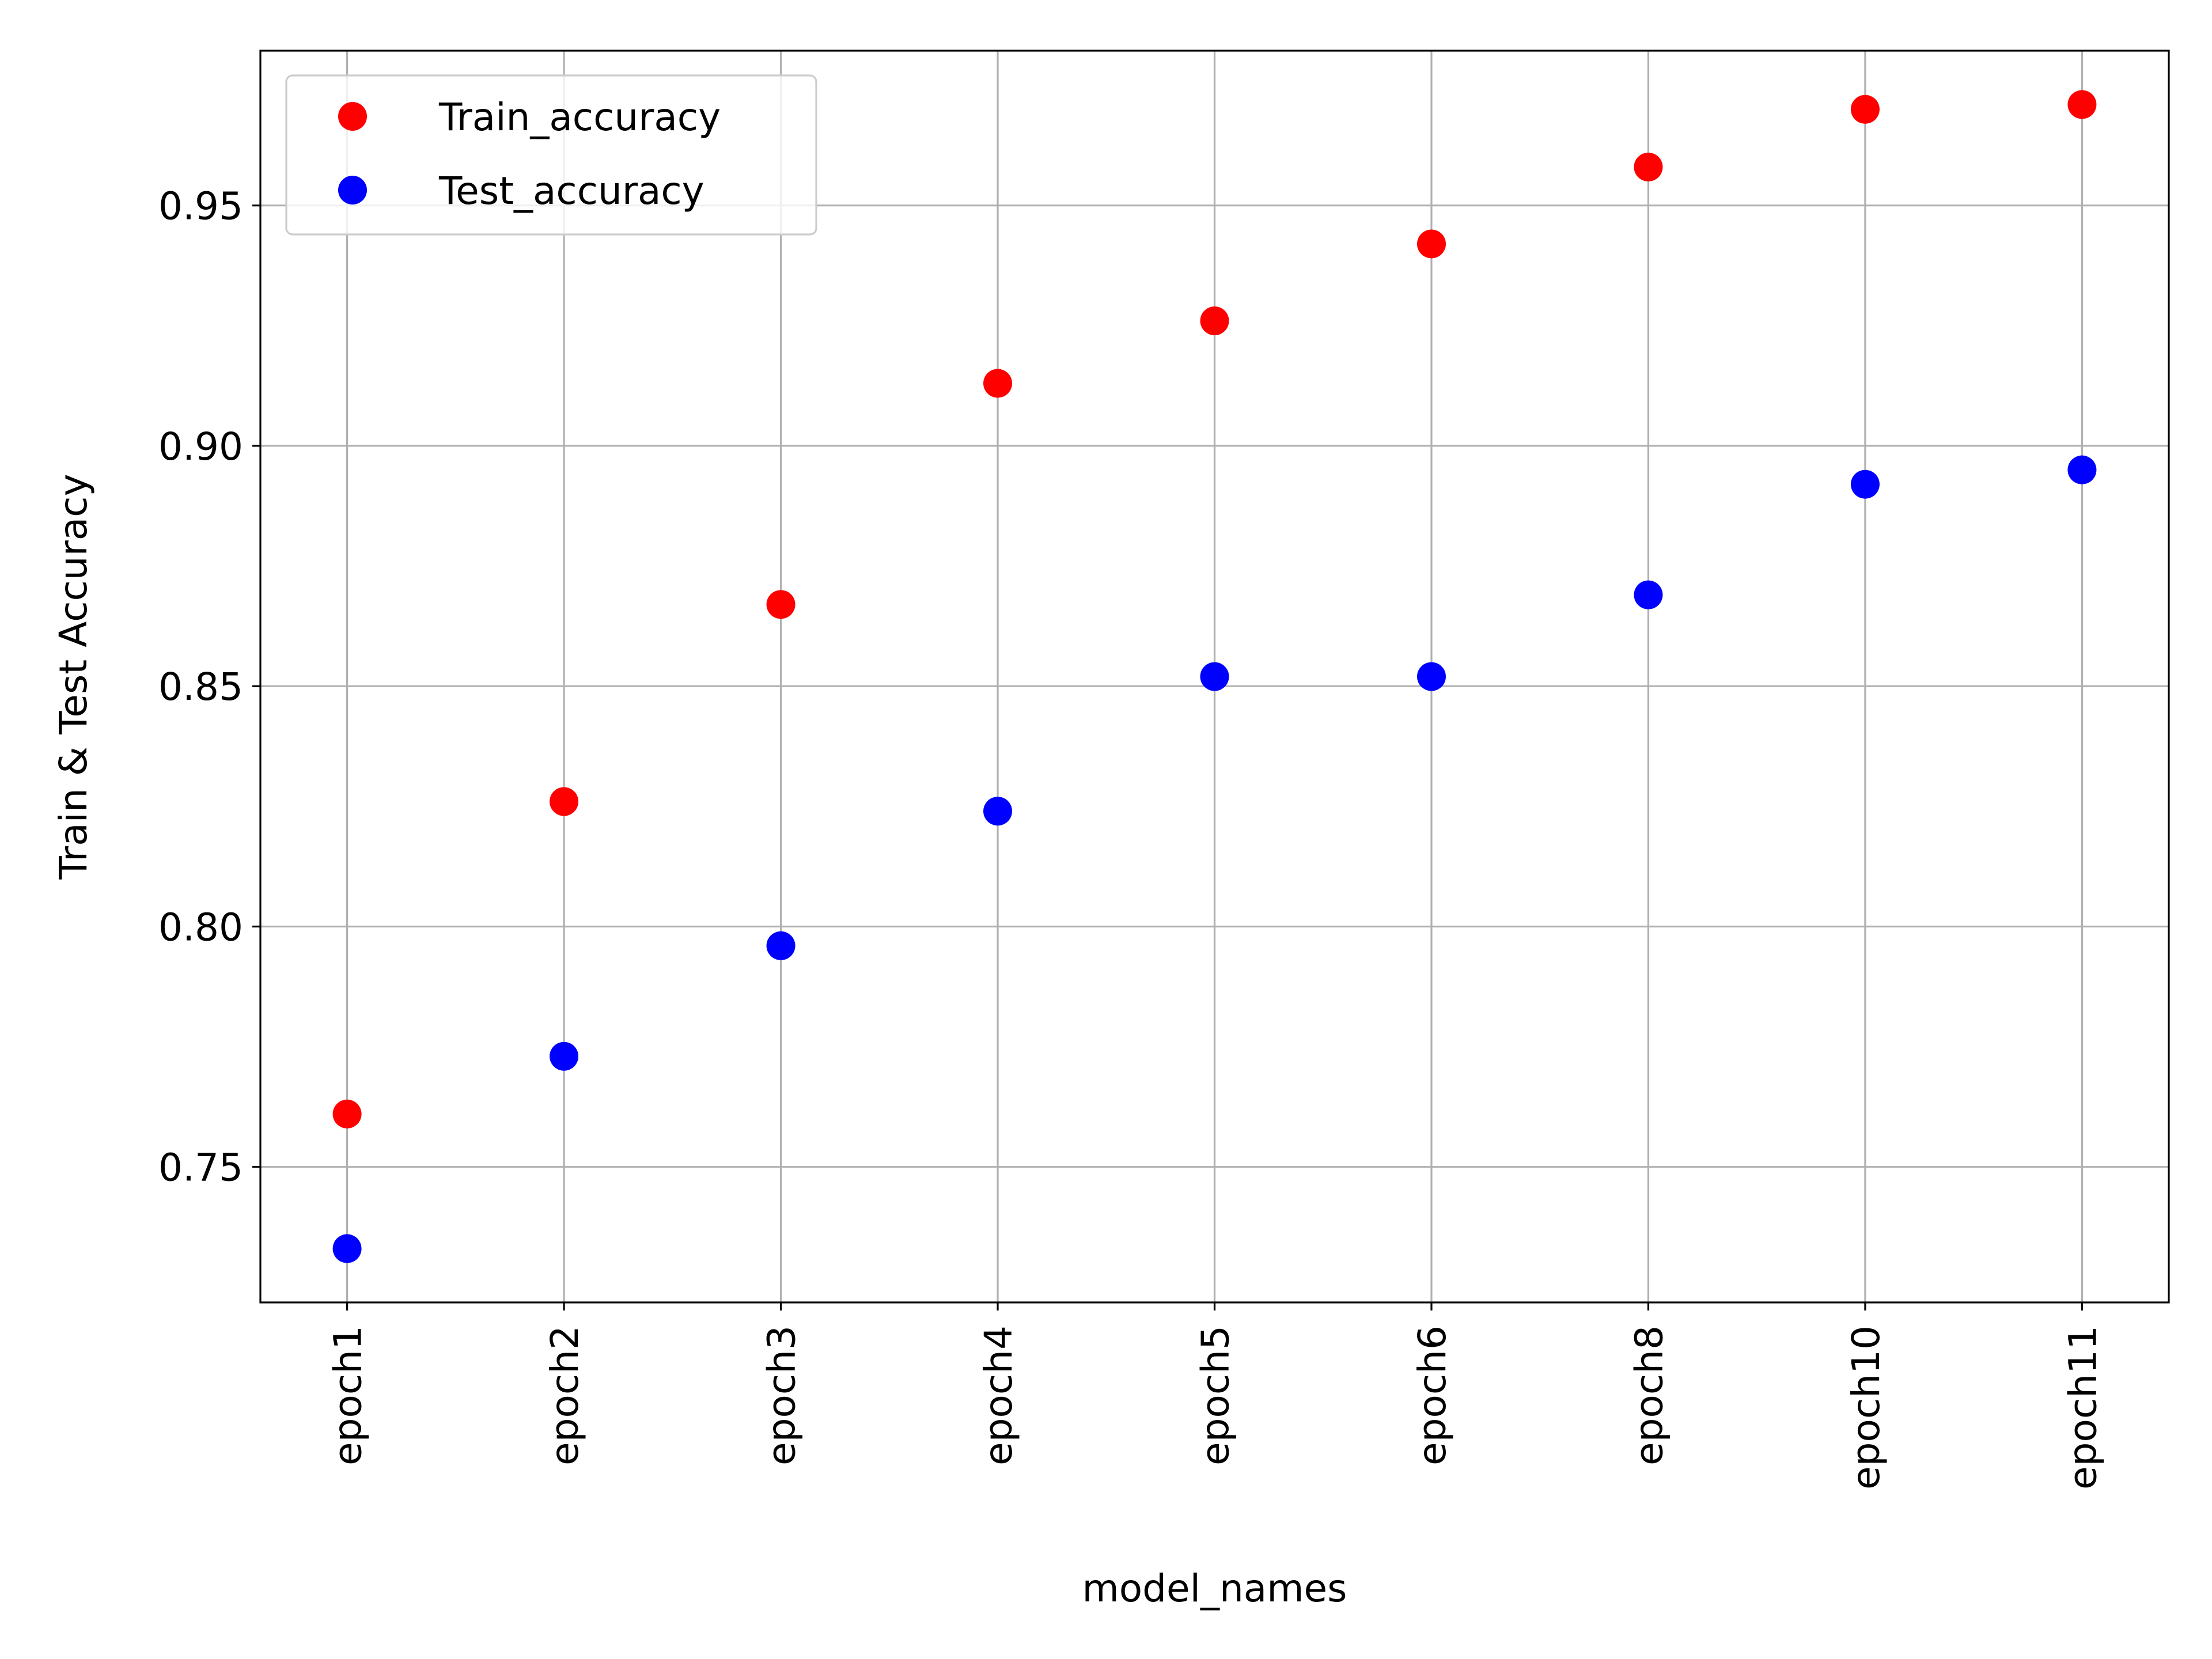 This screenshot has width=2212, height=1659. Describe the element at coordinates (200, 687) in the screenshot. I see `y-tick-label: 0.85` at that location.